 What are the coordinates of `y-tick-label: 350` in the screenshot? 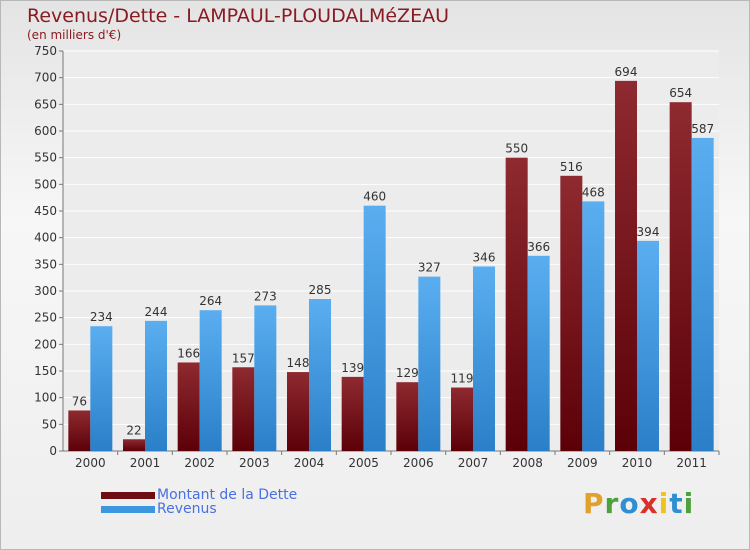 It's located at (45, 264).